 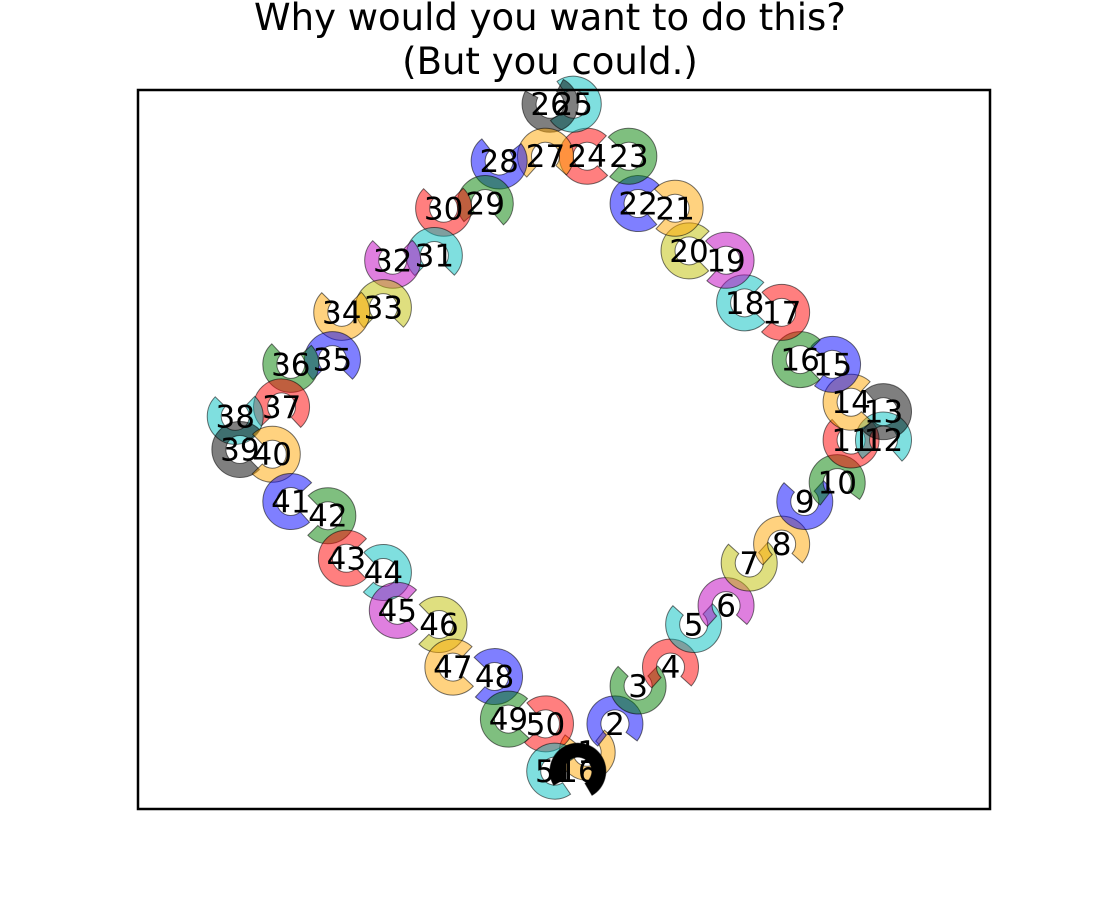 I want to click on wedge-label-2: 2, so click(x=615, y=725).